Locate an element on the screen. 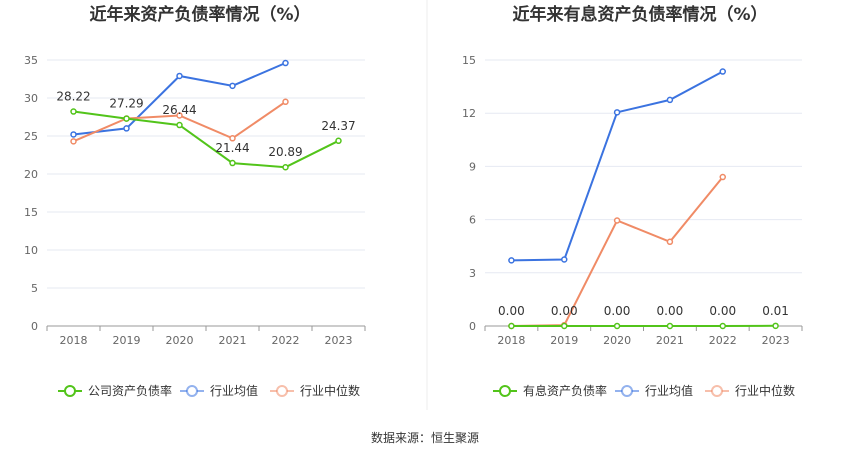 This screenshot has width=850, height=459. y-tick-label: 6 is located at coordinates (472, 220).